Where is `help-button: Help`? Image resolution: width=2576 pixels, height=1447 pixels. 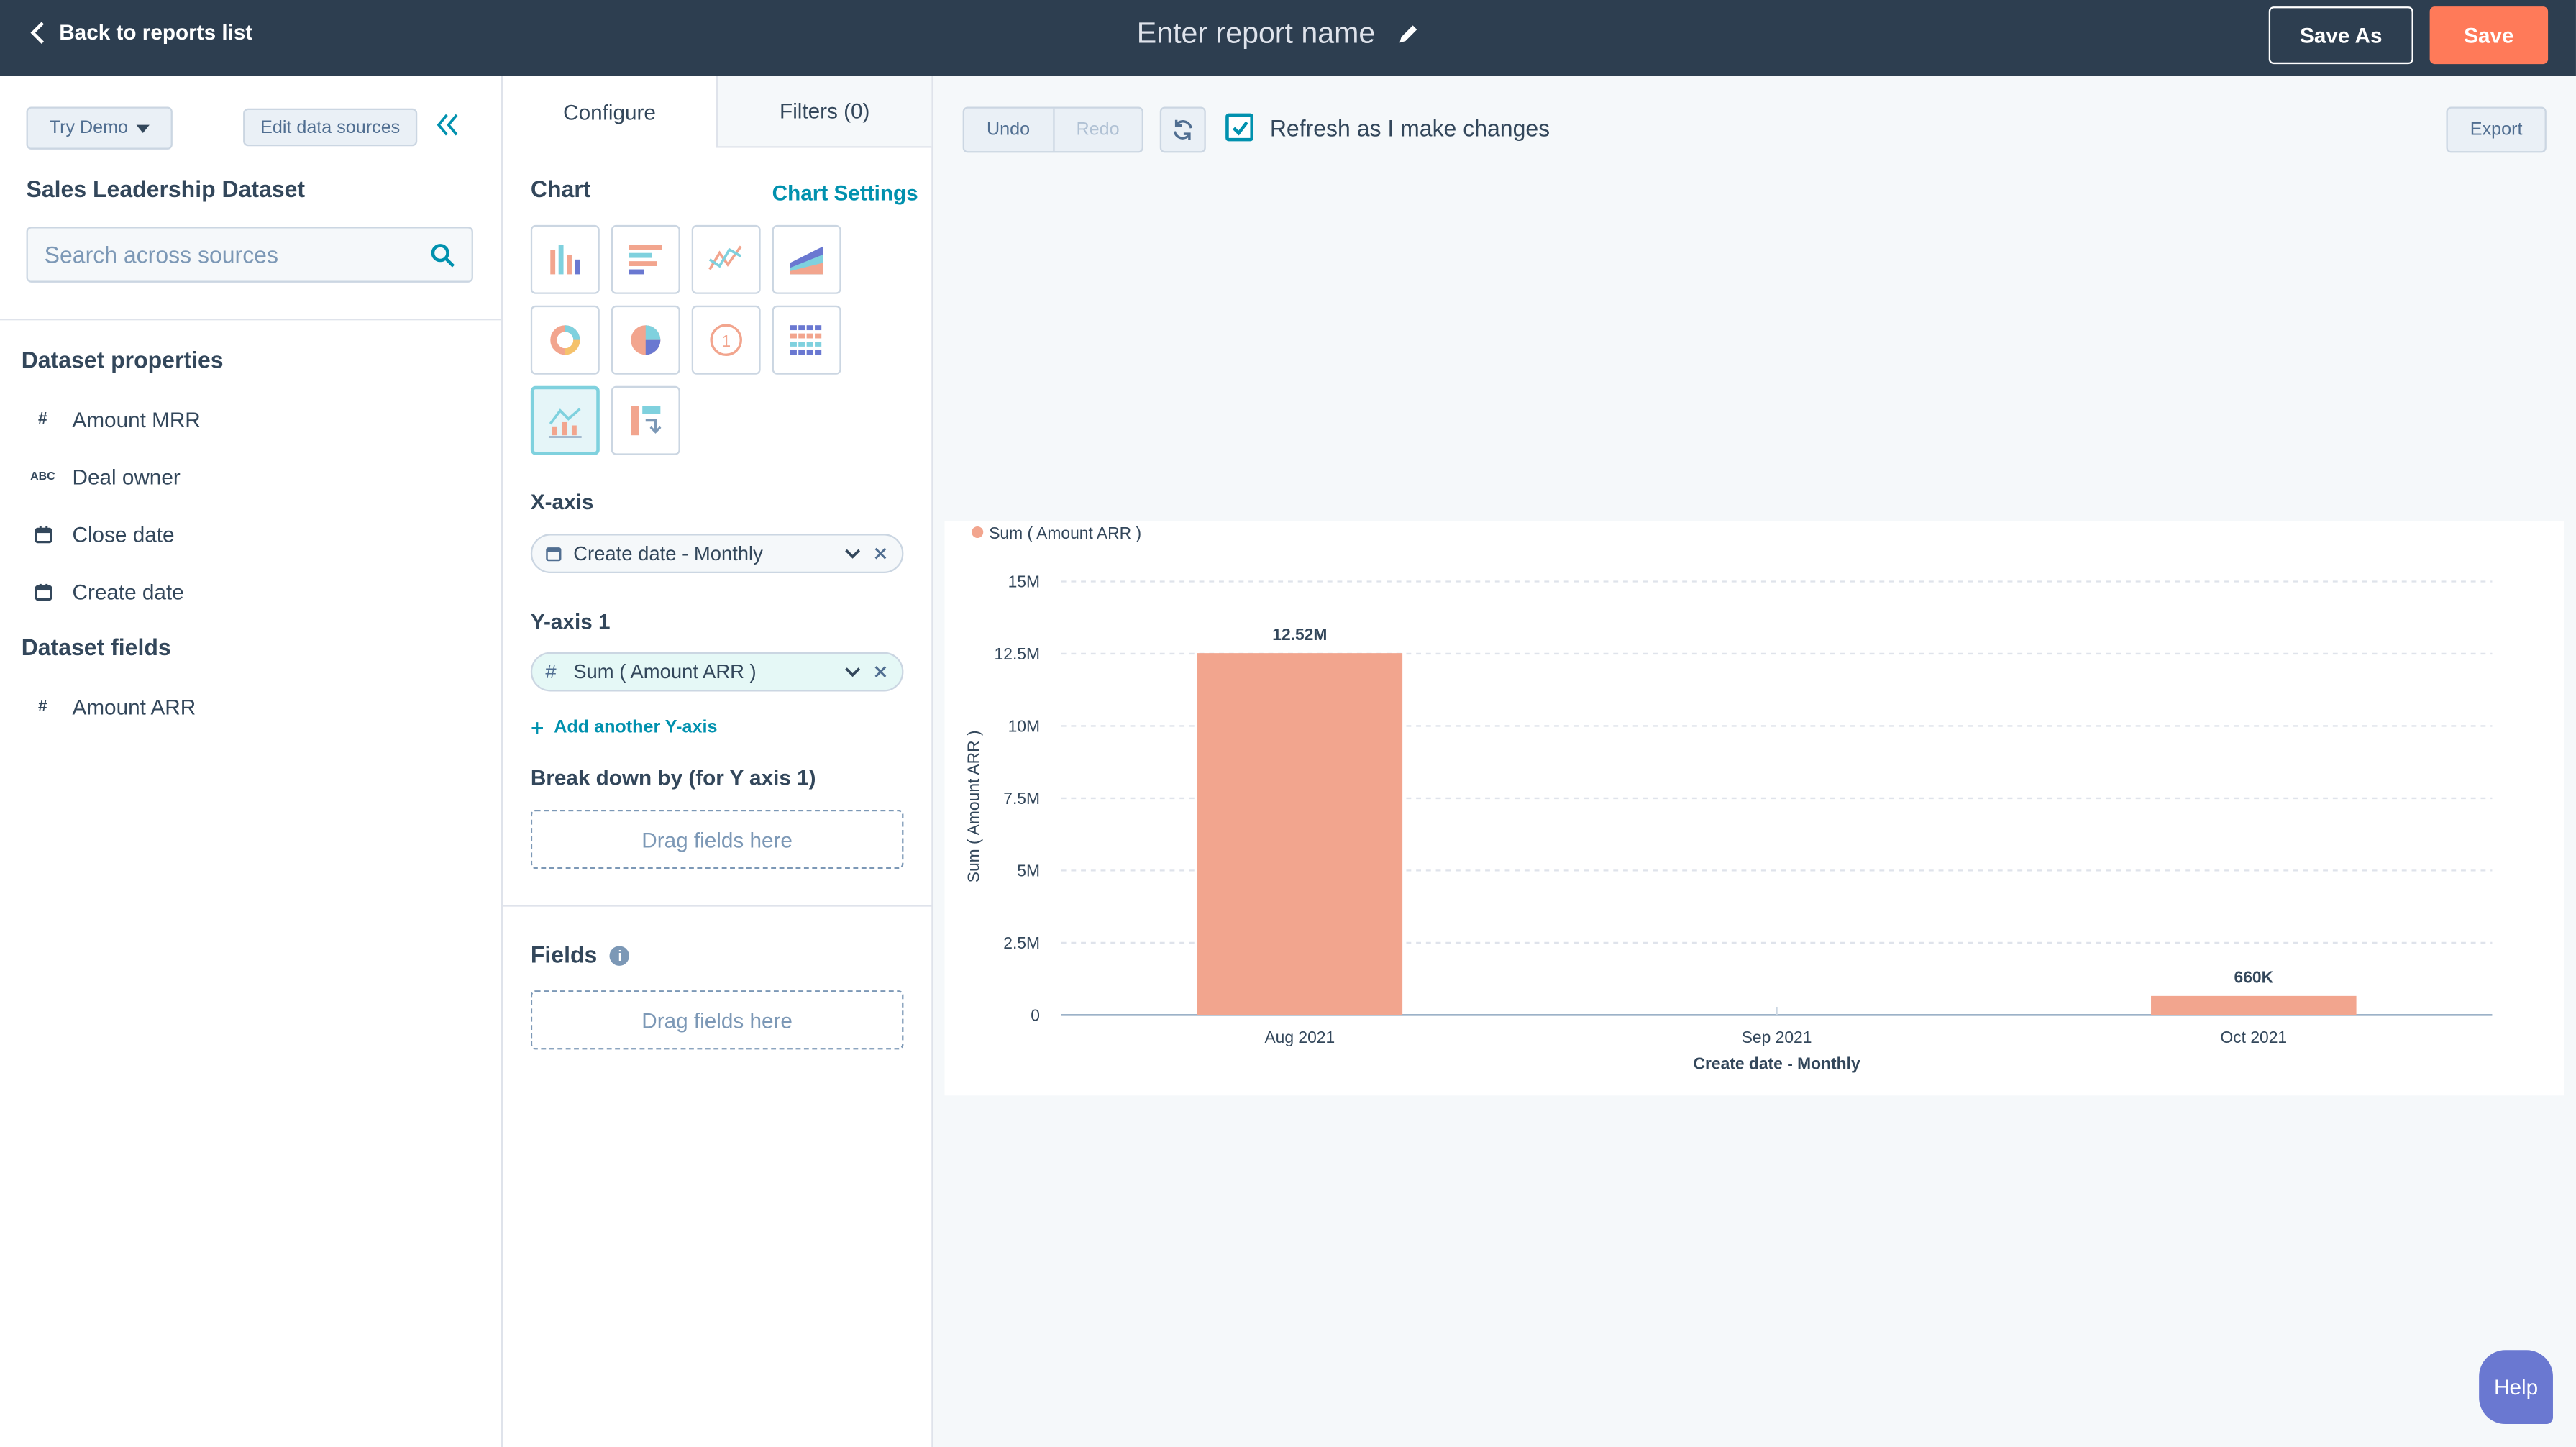 help-button: Help is located at coordinates (2516, 1387).